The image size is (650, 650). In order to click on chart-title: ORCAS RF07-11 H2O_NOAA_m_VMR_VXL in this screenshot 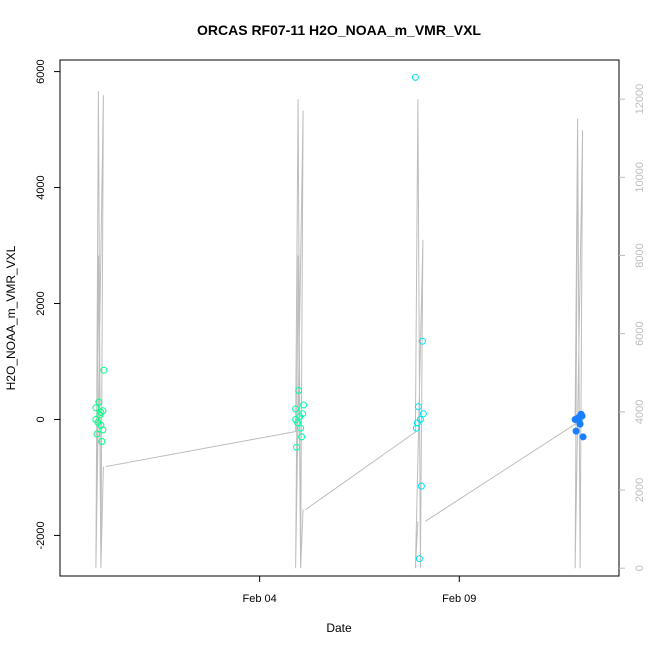, I will do `click(339, 30)`.